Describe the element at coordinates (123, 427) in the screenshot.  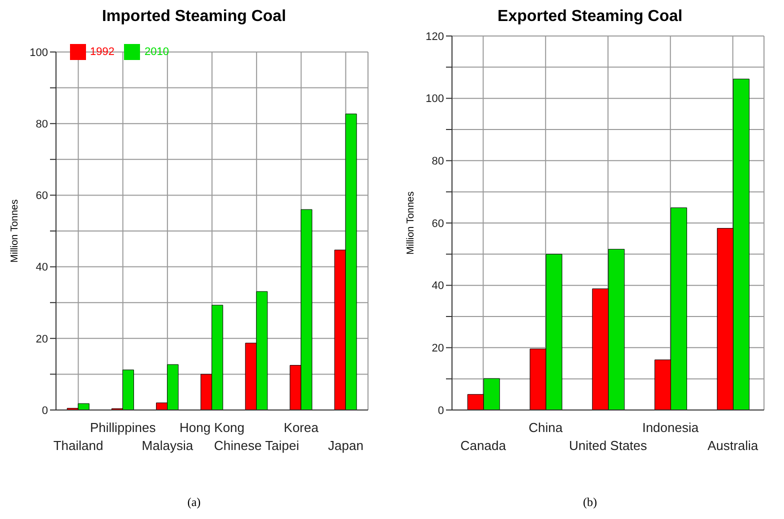
I see `x-tick-label: Phillippines` at that location.